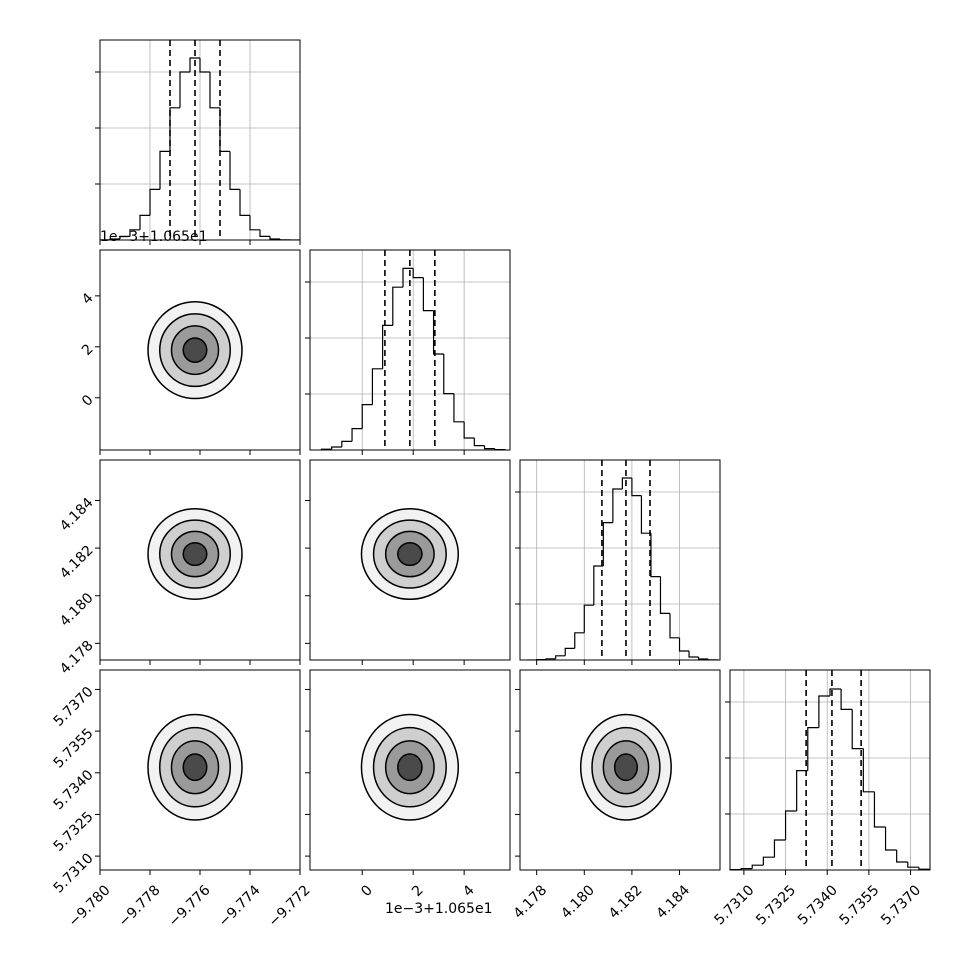 This screenshot has width=970, height=970. Describe the element at coordinates (818, 905) in the screenshot. I see `x-tick-label: 5.7340` at that location.